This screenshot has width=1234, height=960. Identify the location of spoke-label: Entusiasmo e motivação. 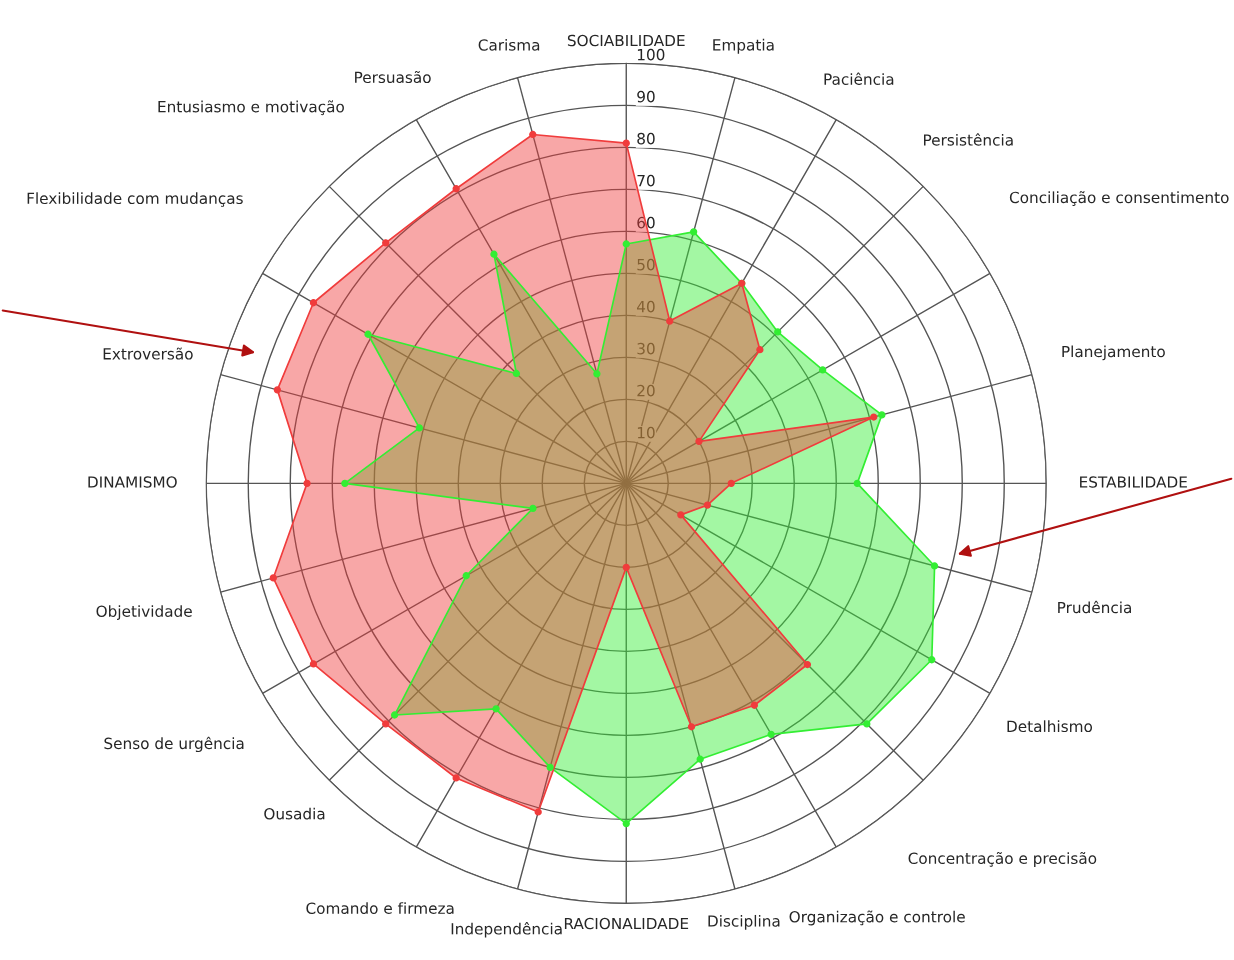
(251, 108).